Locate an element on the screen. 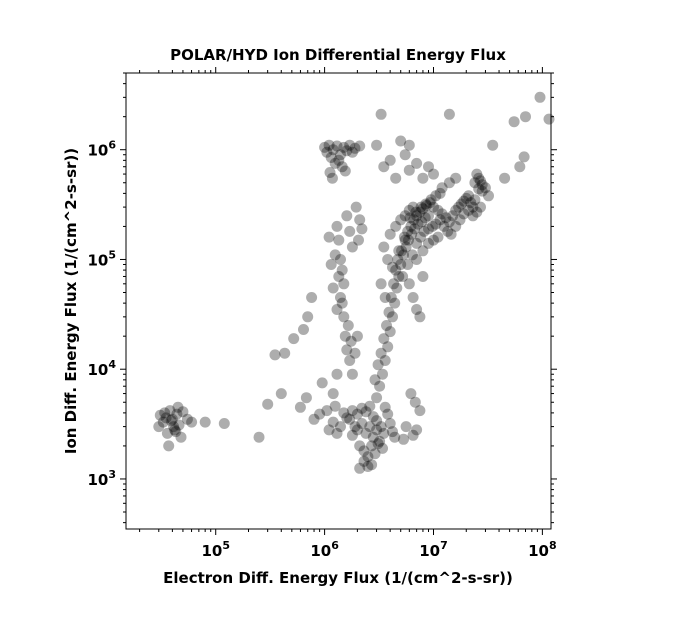 The image size is (677, 619). x-tick-label: 106 is located at coordinates (324, 549).